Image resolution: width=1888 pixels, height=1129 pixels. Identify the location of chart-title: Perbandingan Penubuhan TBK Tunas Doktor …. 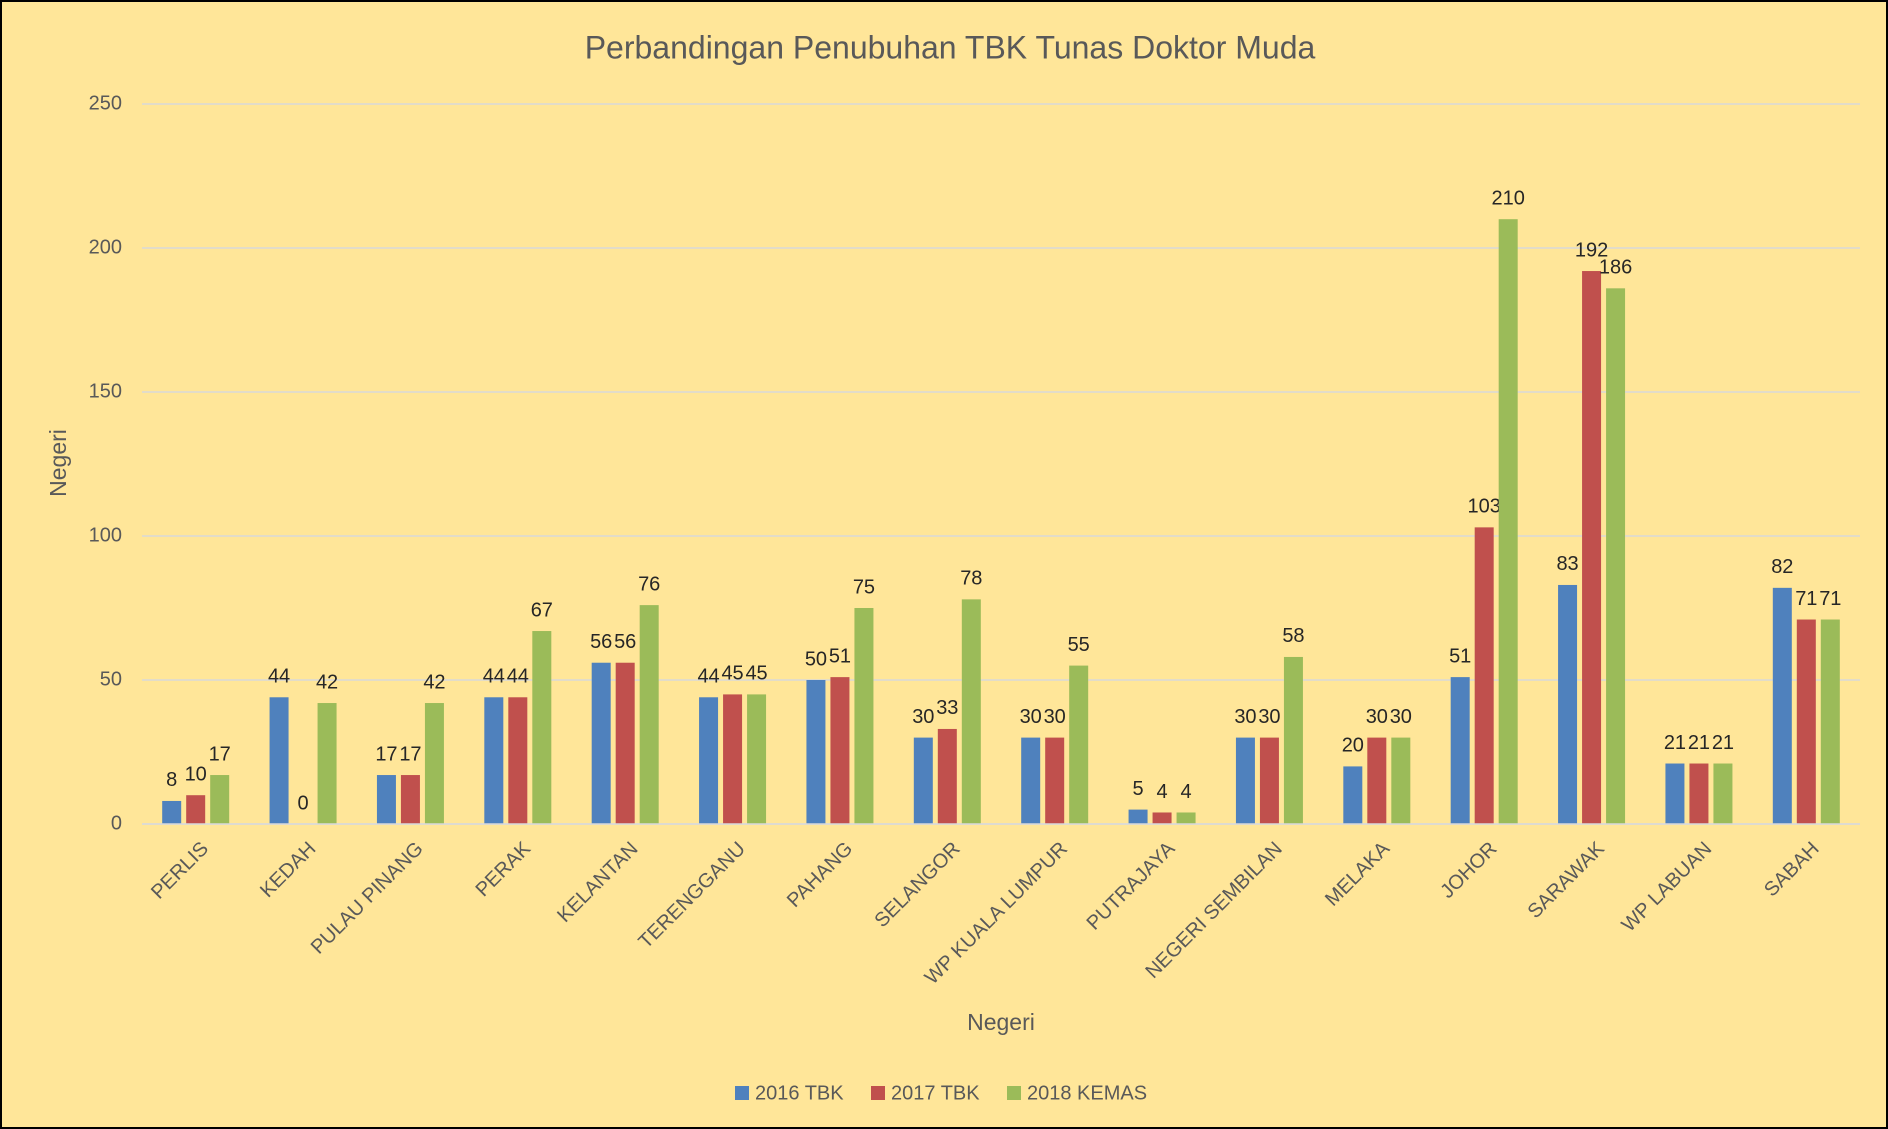
(950, 47).